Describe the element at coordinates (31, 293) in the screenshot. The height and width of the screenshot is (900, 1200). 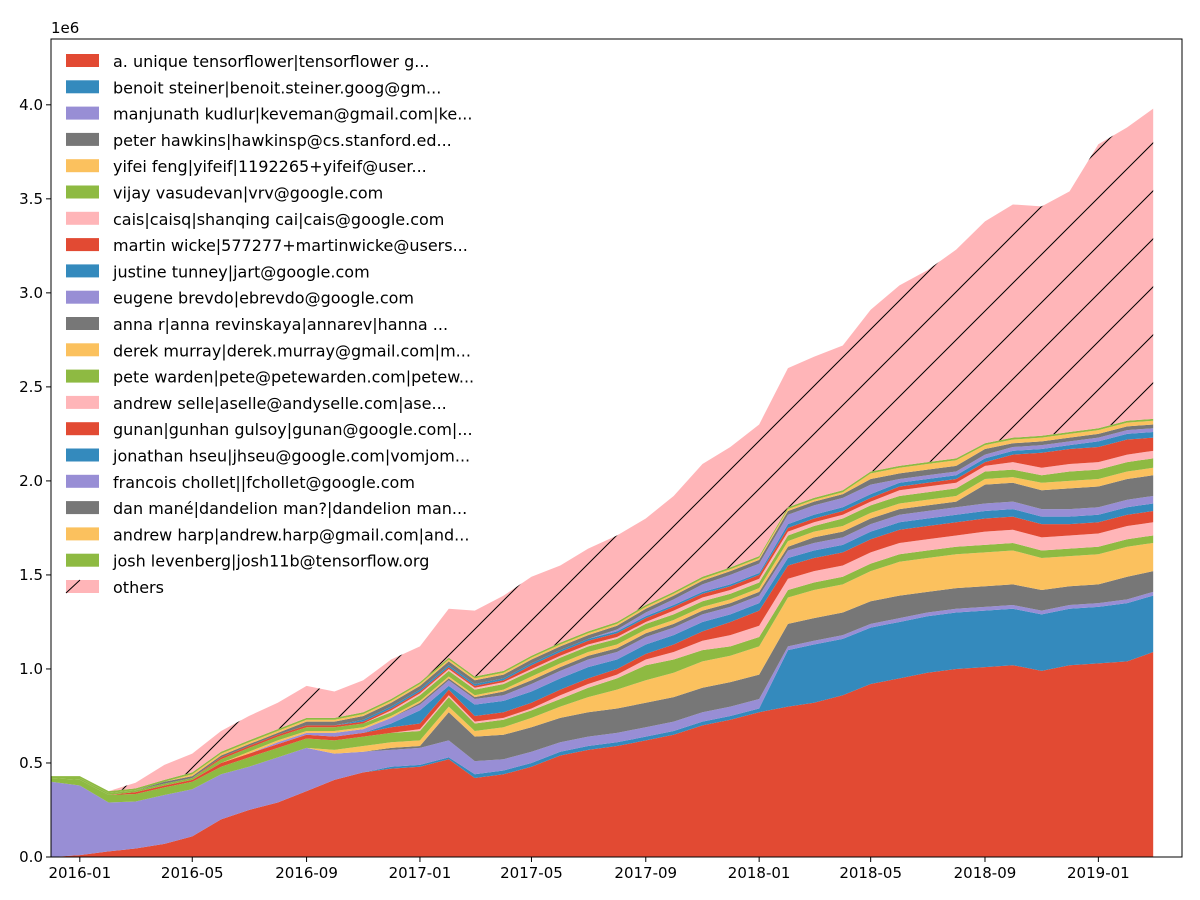
I see `y-tick-label: 3.0` at that location.